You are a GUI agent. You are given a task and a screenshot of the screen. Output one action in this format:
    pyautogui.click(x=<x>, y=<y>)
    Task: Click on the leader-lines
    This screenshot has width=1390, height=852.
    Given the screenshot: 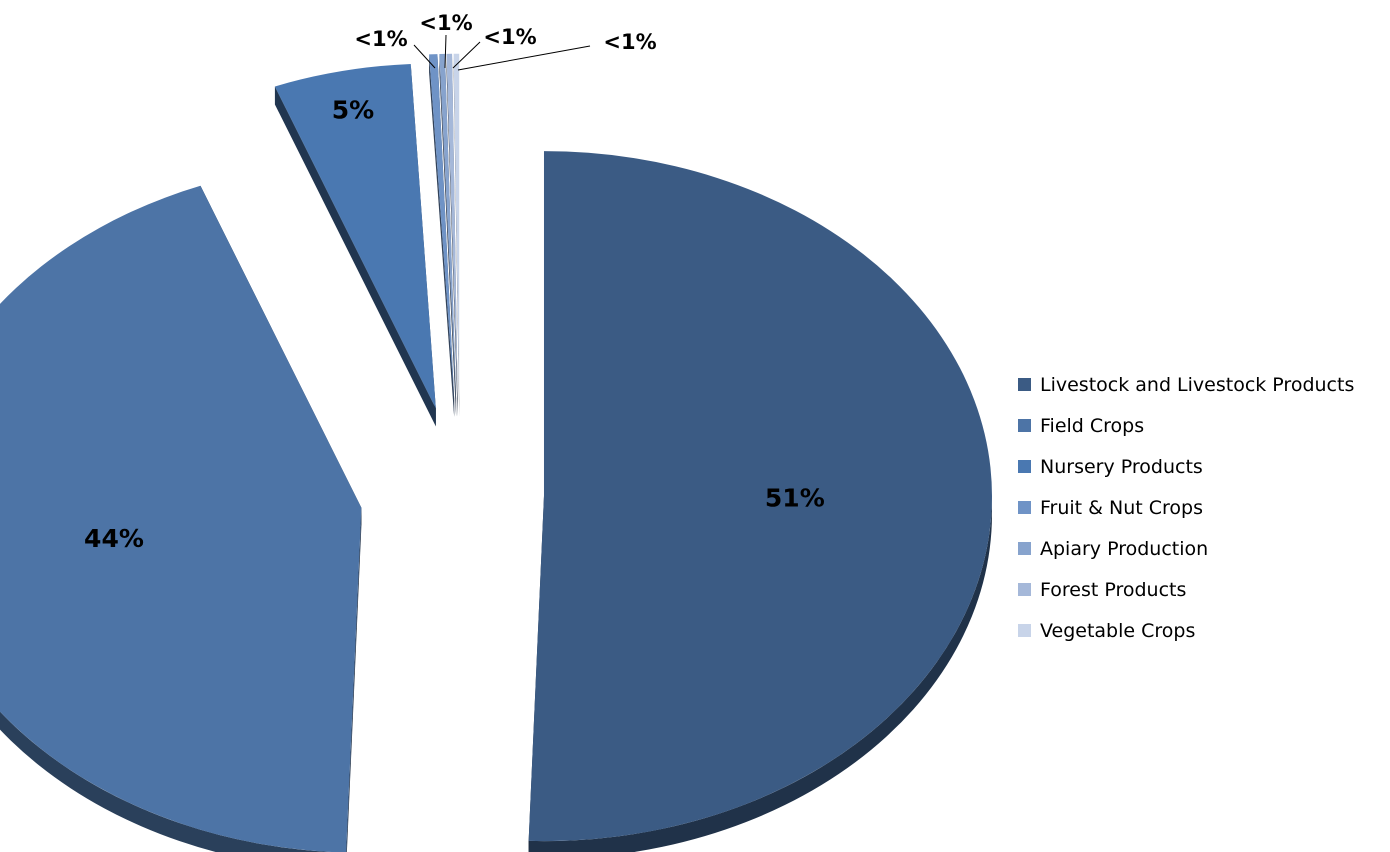 What is the action you would take?
    pyautogui.click(x=502, y=52)
    